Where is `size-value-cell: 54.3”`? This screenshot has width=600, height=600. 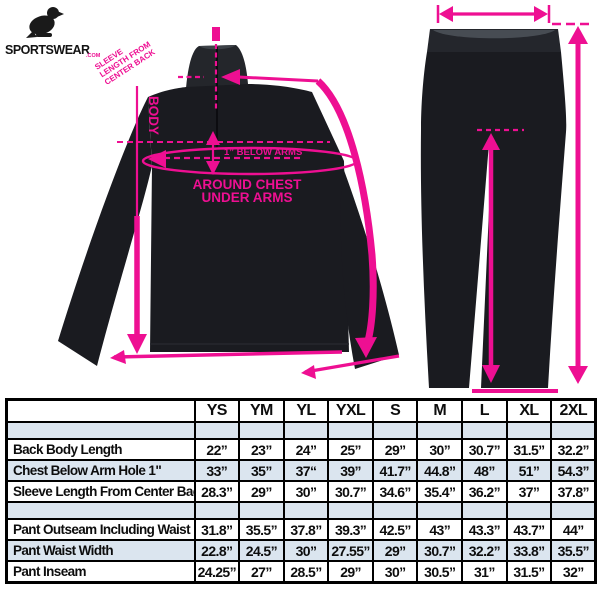 size-value-cell: 54.3” is located at coordinates (573, 470).